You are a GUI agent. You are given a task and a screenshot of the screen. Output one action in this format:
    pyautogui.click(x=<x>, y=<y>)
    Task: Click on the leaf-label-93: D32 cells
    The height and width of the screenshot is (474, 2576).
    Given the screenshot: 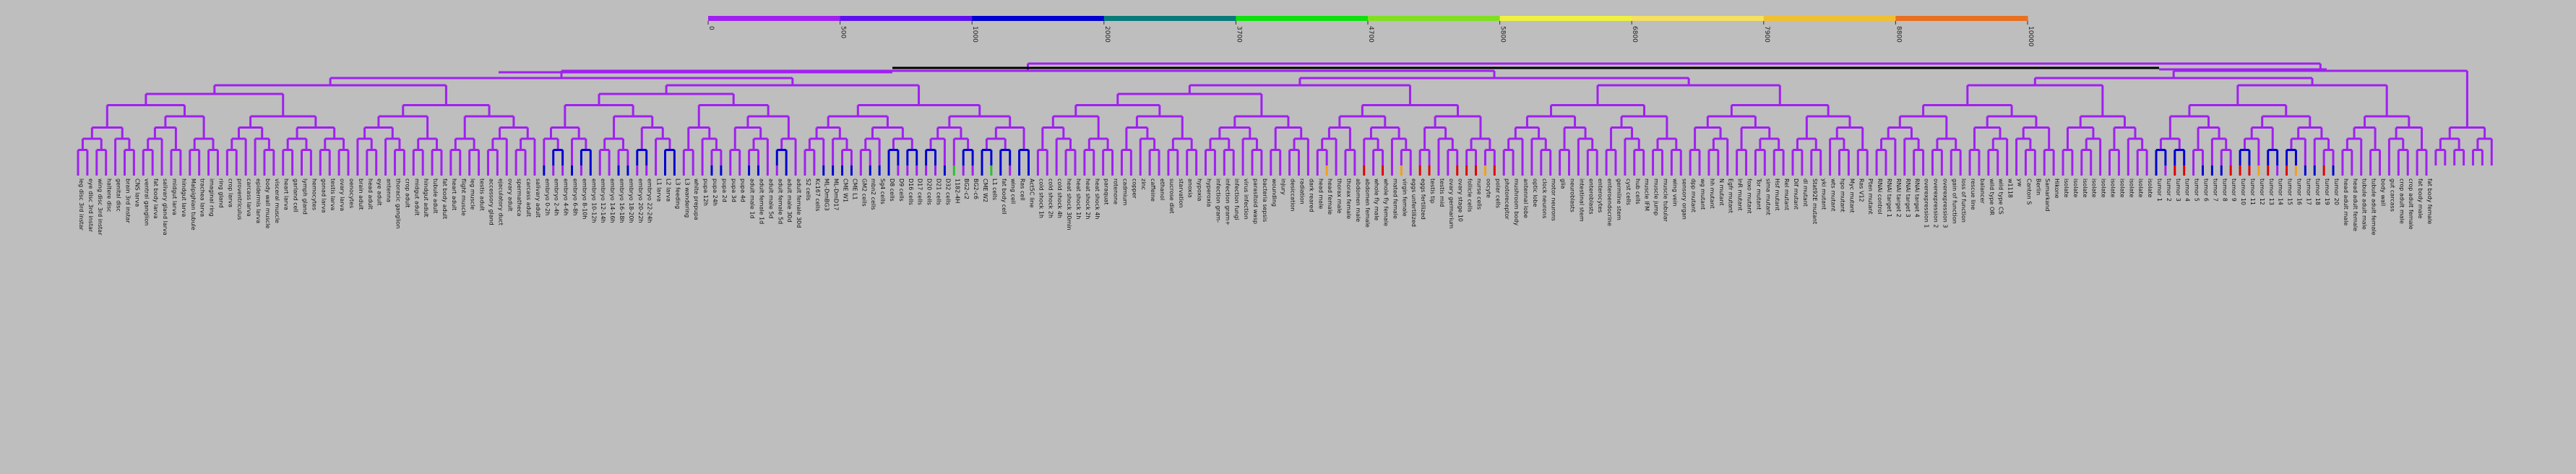 What is the action you would take?
    pyautogui.click(x=947, y=191)
    